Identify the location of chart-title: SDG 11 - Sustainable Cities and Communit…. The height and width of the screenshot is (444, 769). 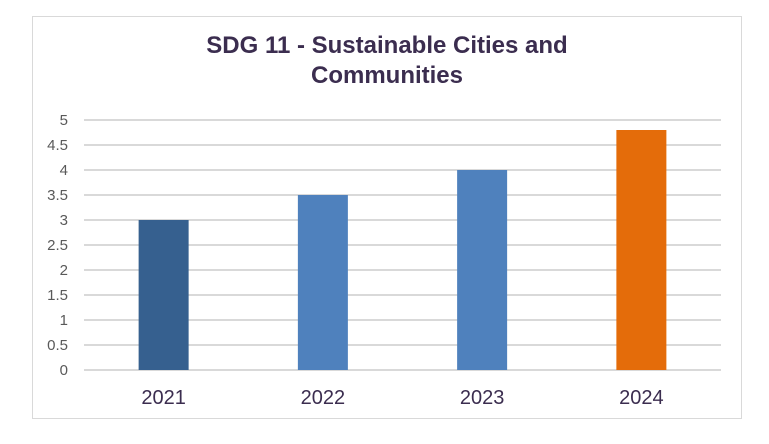
(387, 61).